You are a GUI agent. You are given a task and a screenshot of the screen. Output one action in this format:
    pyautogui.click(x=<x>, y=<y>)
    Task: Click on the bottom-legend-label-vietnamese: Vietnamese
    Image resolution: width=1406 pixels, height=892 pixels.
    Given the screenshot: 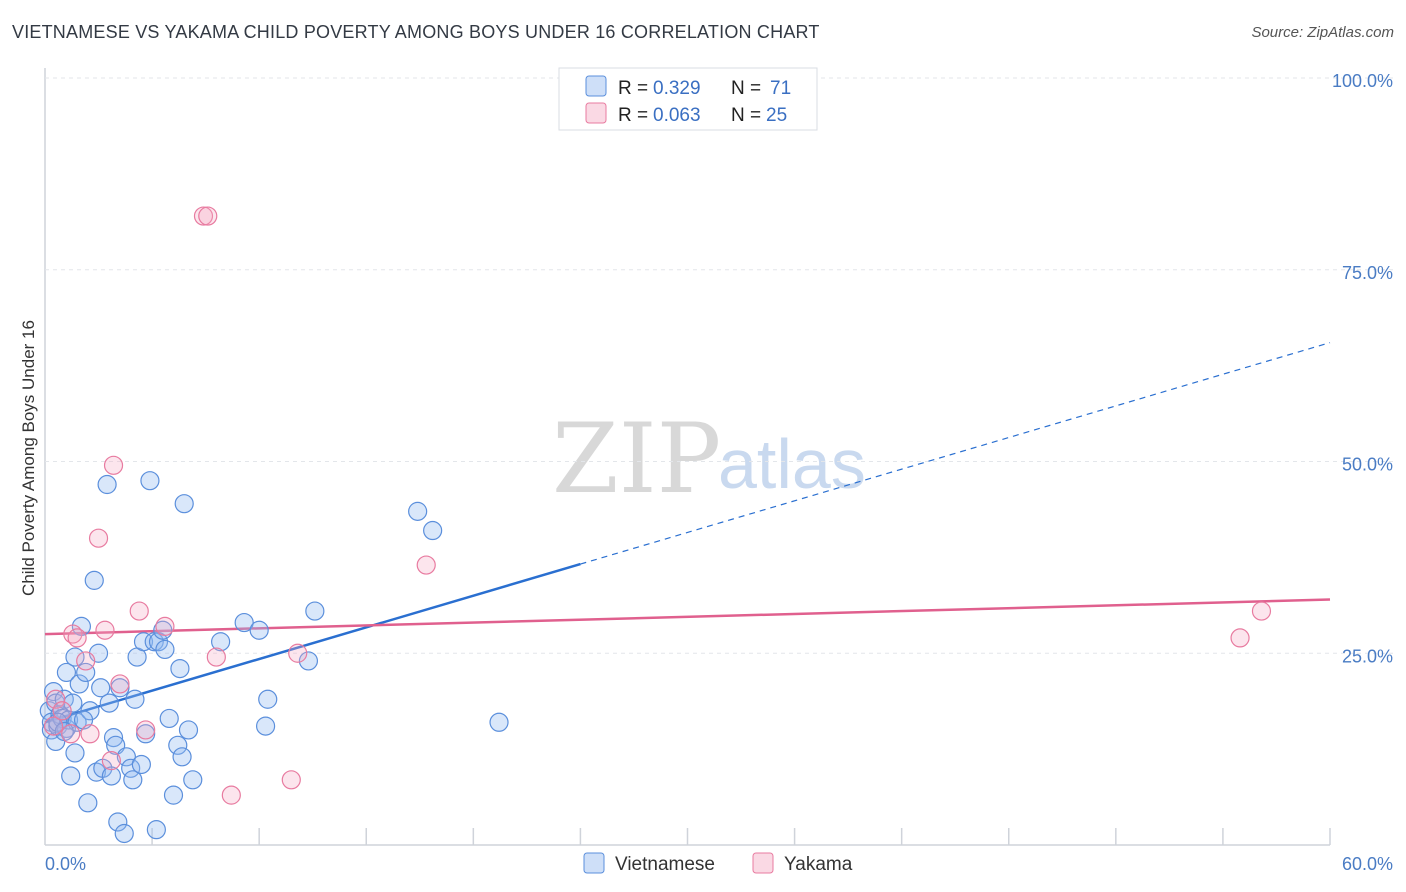 What is the action you would take?
    pyautogui.click(x=665, y=864)
    